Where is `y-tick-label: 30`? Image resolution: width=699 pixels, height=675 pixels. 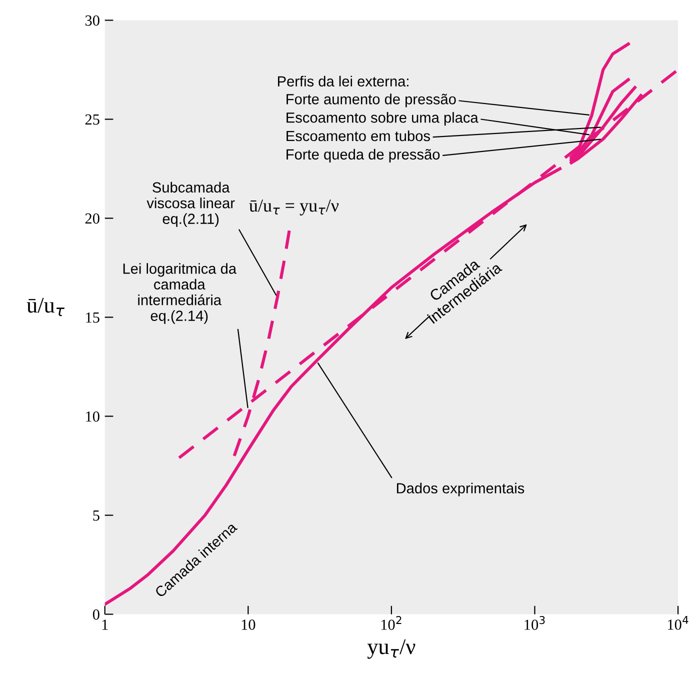 y-tick-label: 30 is located at coordinates (92, 20).